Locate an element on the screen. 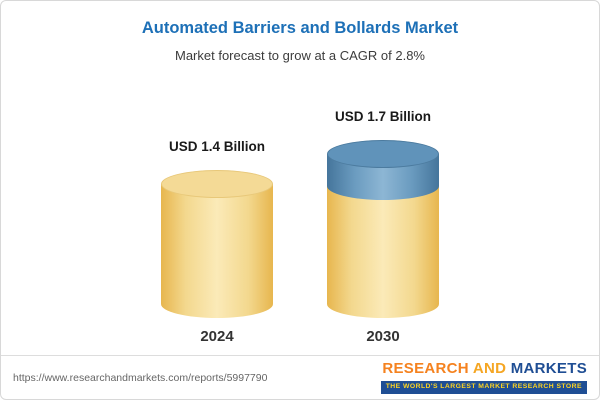 This screenshot has width=600, height=400. cylinder-top-ellipse-blue is located at coordinates (383, 154).